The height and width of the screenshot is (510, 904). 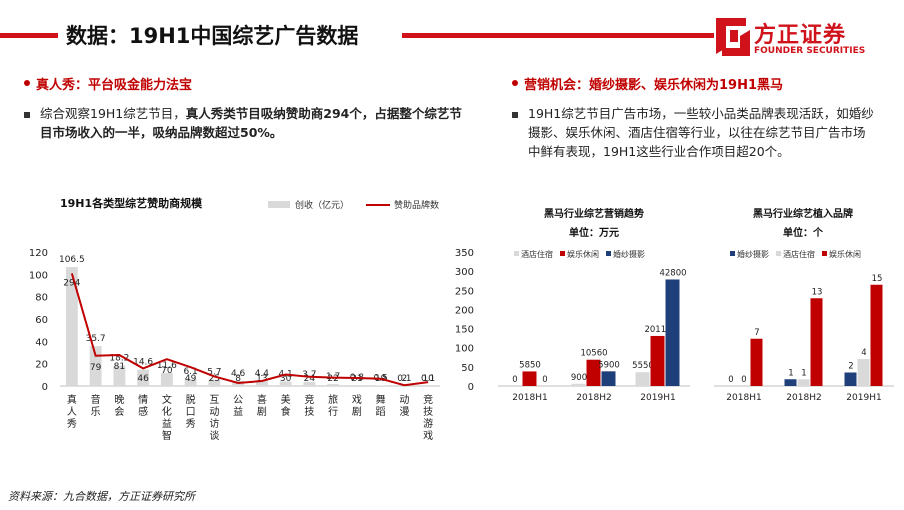 What do you see at coordinates (41, 342) in the screenshot?
I see `y-left-tick: 40` at bounding box center [41, 342].